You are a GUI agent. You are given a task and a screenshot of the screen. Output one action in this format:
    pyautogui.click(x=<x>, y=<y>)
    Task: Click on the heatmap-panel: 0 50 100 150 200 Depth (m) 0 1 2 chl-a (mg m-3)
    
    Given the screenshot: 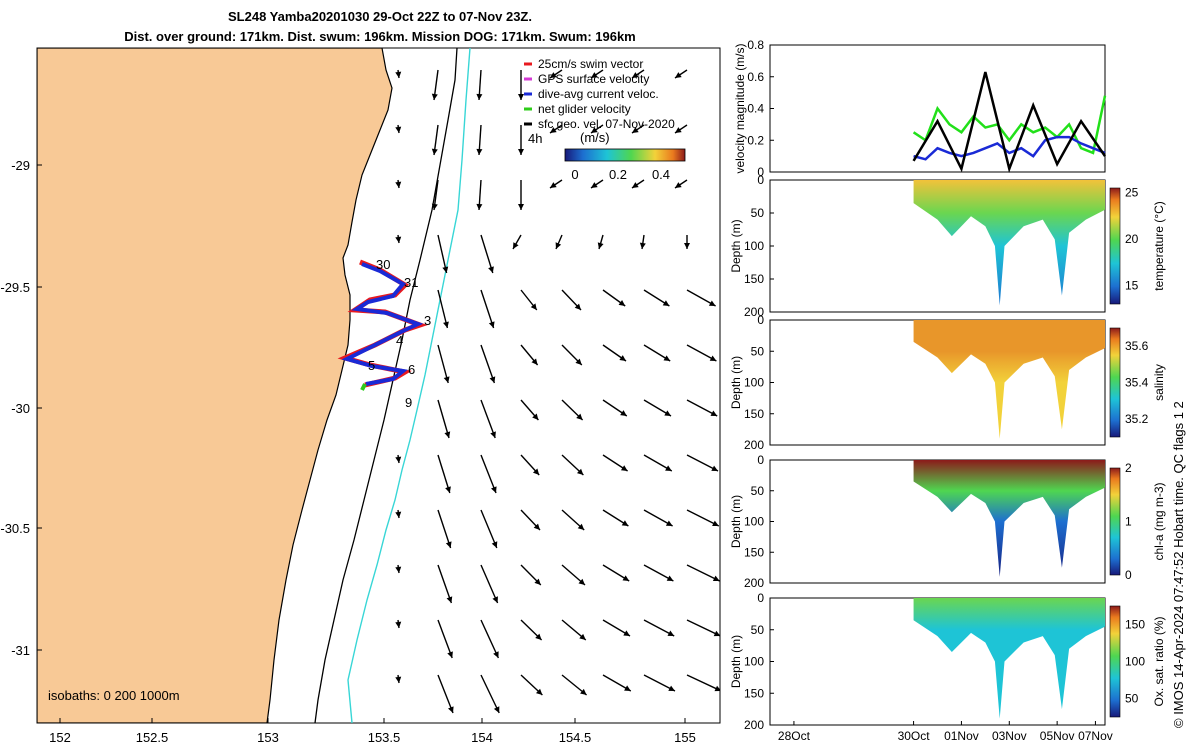 What is the action you would take?
    pyautogui.click(x=947, y=521)
    